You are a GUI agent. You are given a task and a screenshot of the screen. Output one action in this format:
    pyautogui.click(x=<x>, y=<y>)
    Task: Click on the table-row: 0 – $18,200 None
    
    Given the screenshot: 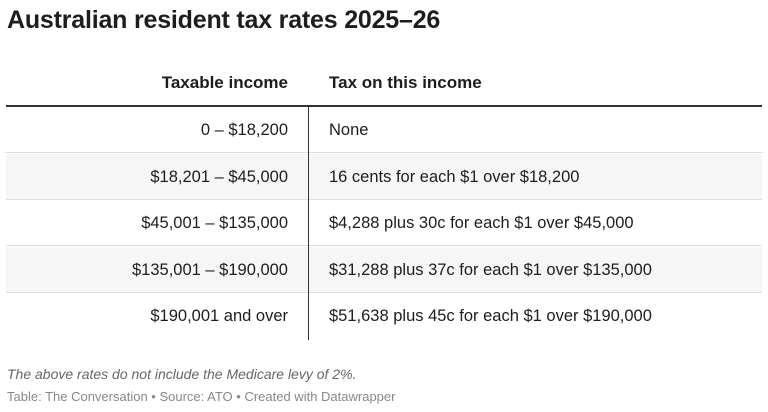 What is the action you would take?
    pyautogui.click(x=384, y=130)
    